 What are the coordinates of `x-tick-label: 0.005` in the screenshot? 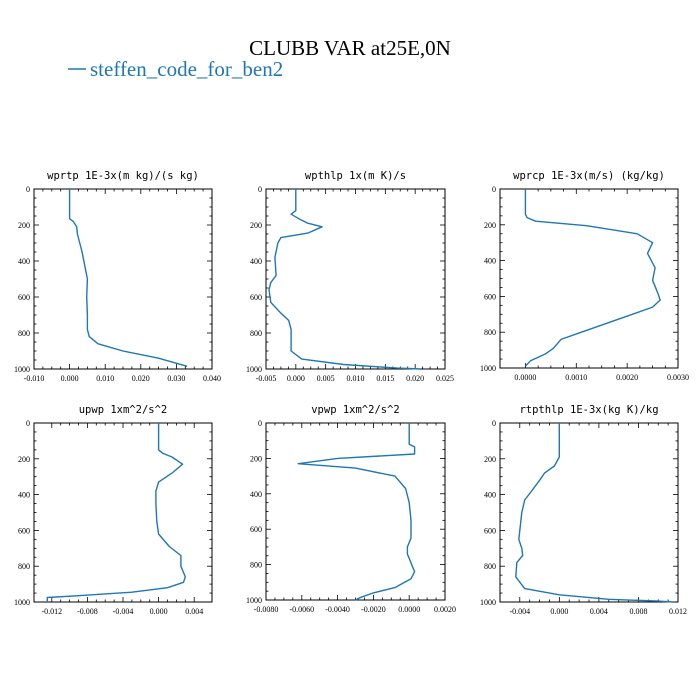 It's located at (326, 378).